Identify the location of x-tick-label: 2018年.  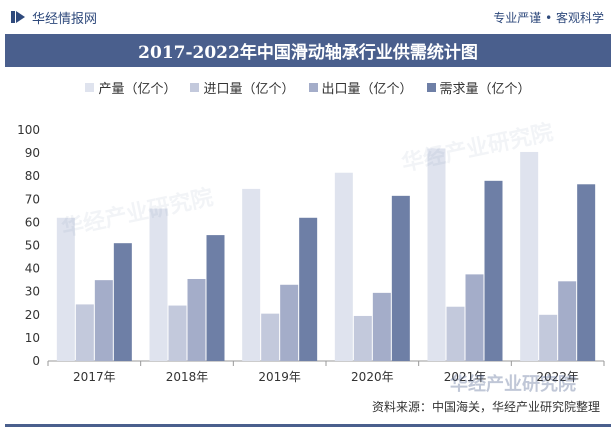
(187, 377).